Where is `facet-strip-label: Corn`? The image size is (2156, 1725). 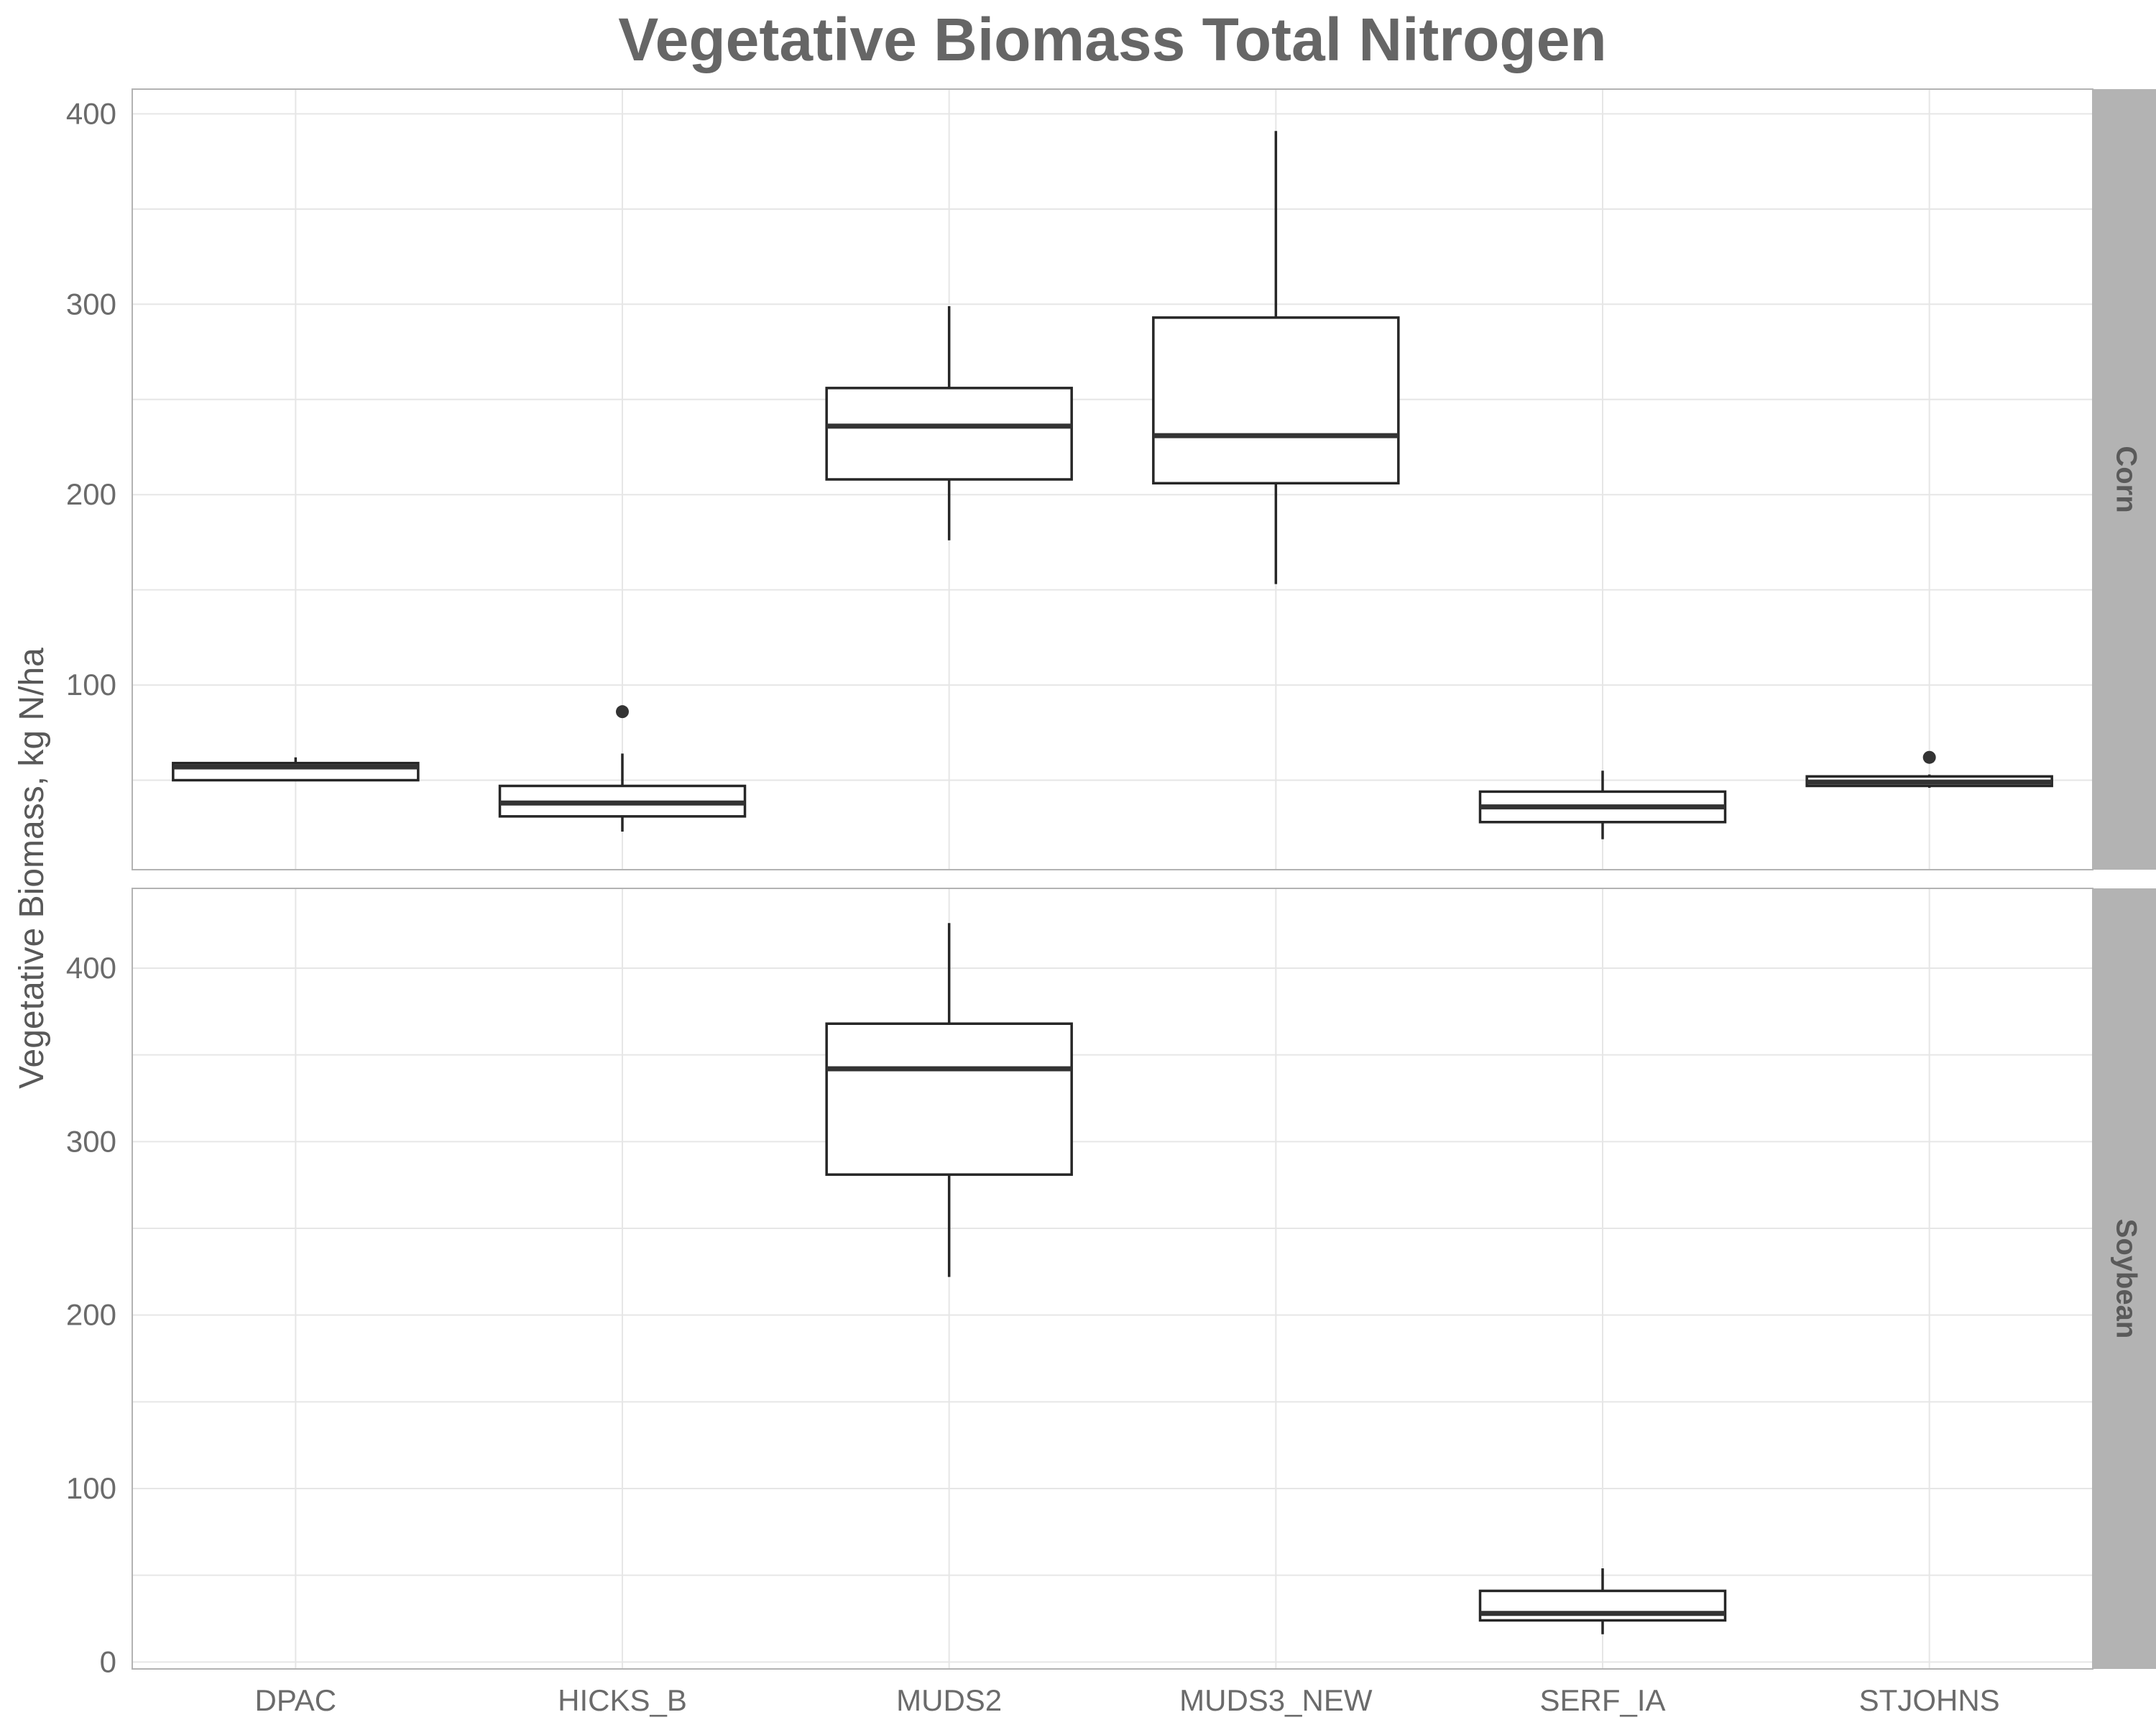 facet-strip-label: Corn is located at coordinates (2126, 479).